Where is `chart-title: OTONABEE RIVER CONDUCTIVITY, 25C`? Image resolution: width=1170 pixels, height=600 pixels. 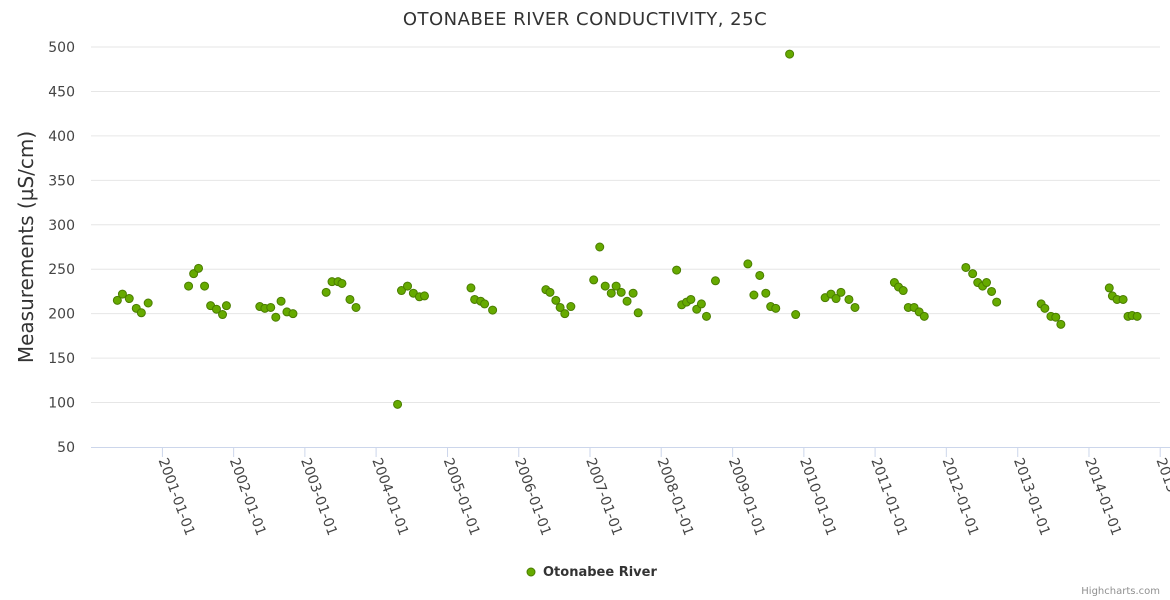
chart-title: OTONABEE RIVER CONDUCTIVITY, 25C is located at coordinates (585, 19).